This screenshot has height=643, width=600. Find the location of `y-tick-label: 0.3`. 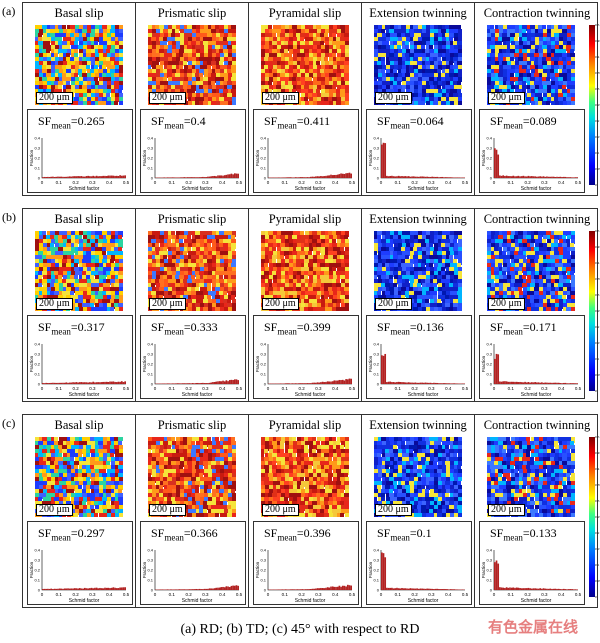

y-tick-label: 0.3 is located at coordinates (37, 354).